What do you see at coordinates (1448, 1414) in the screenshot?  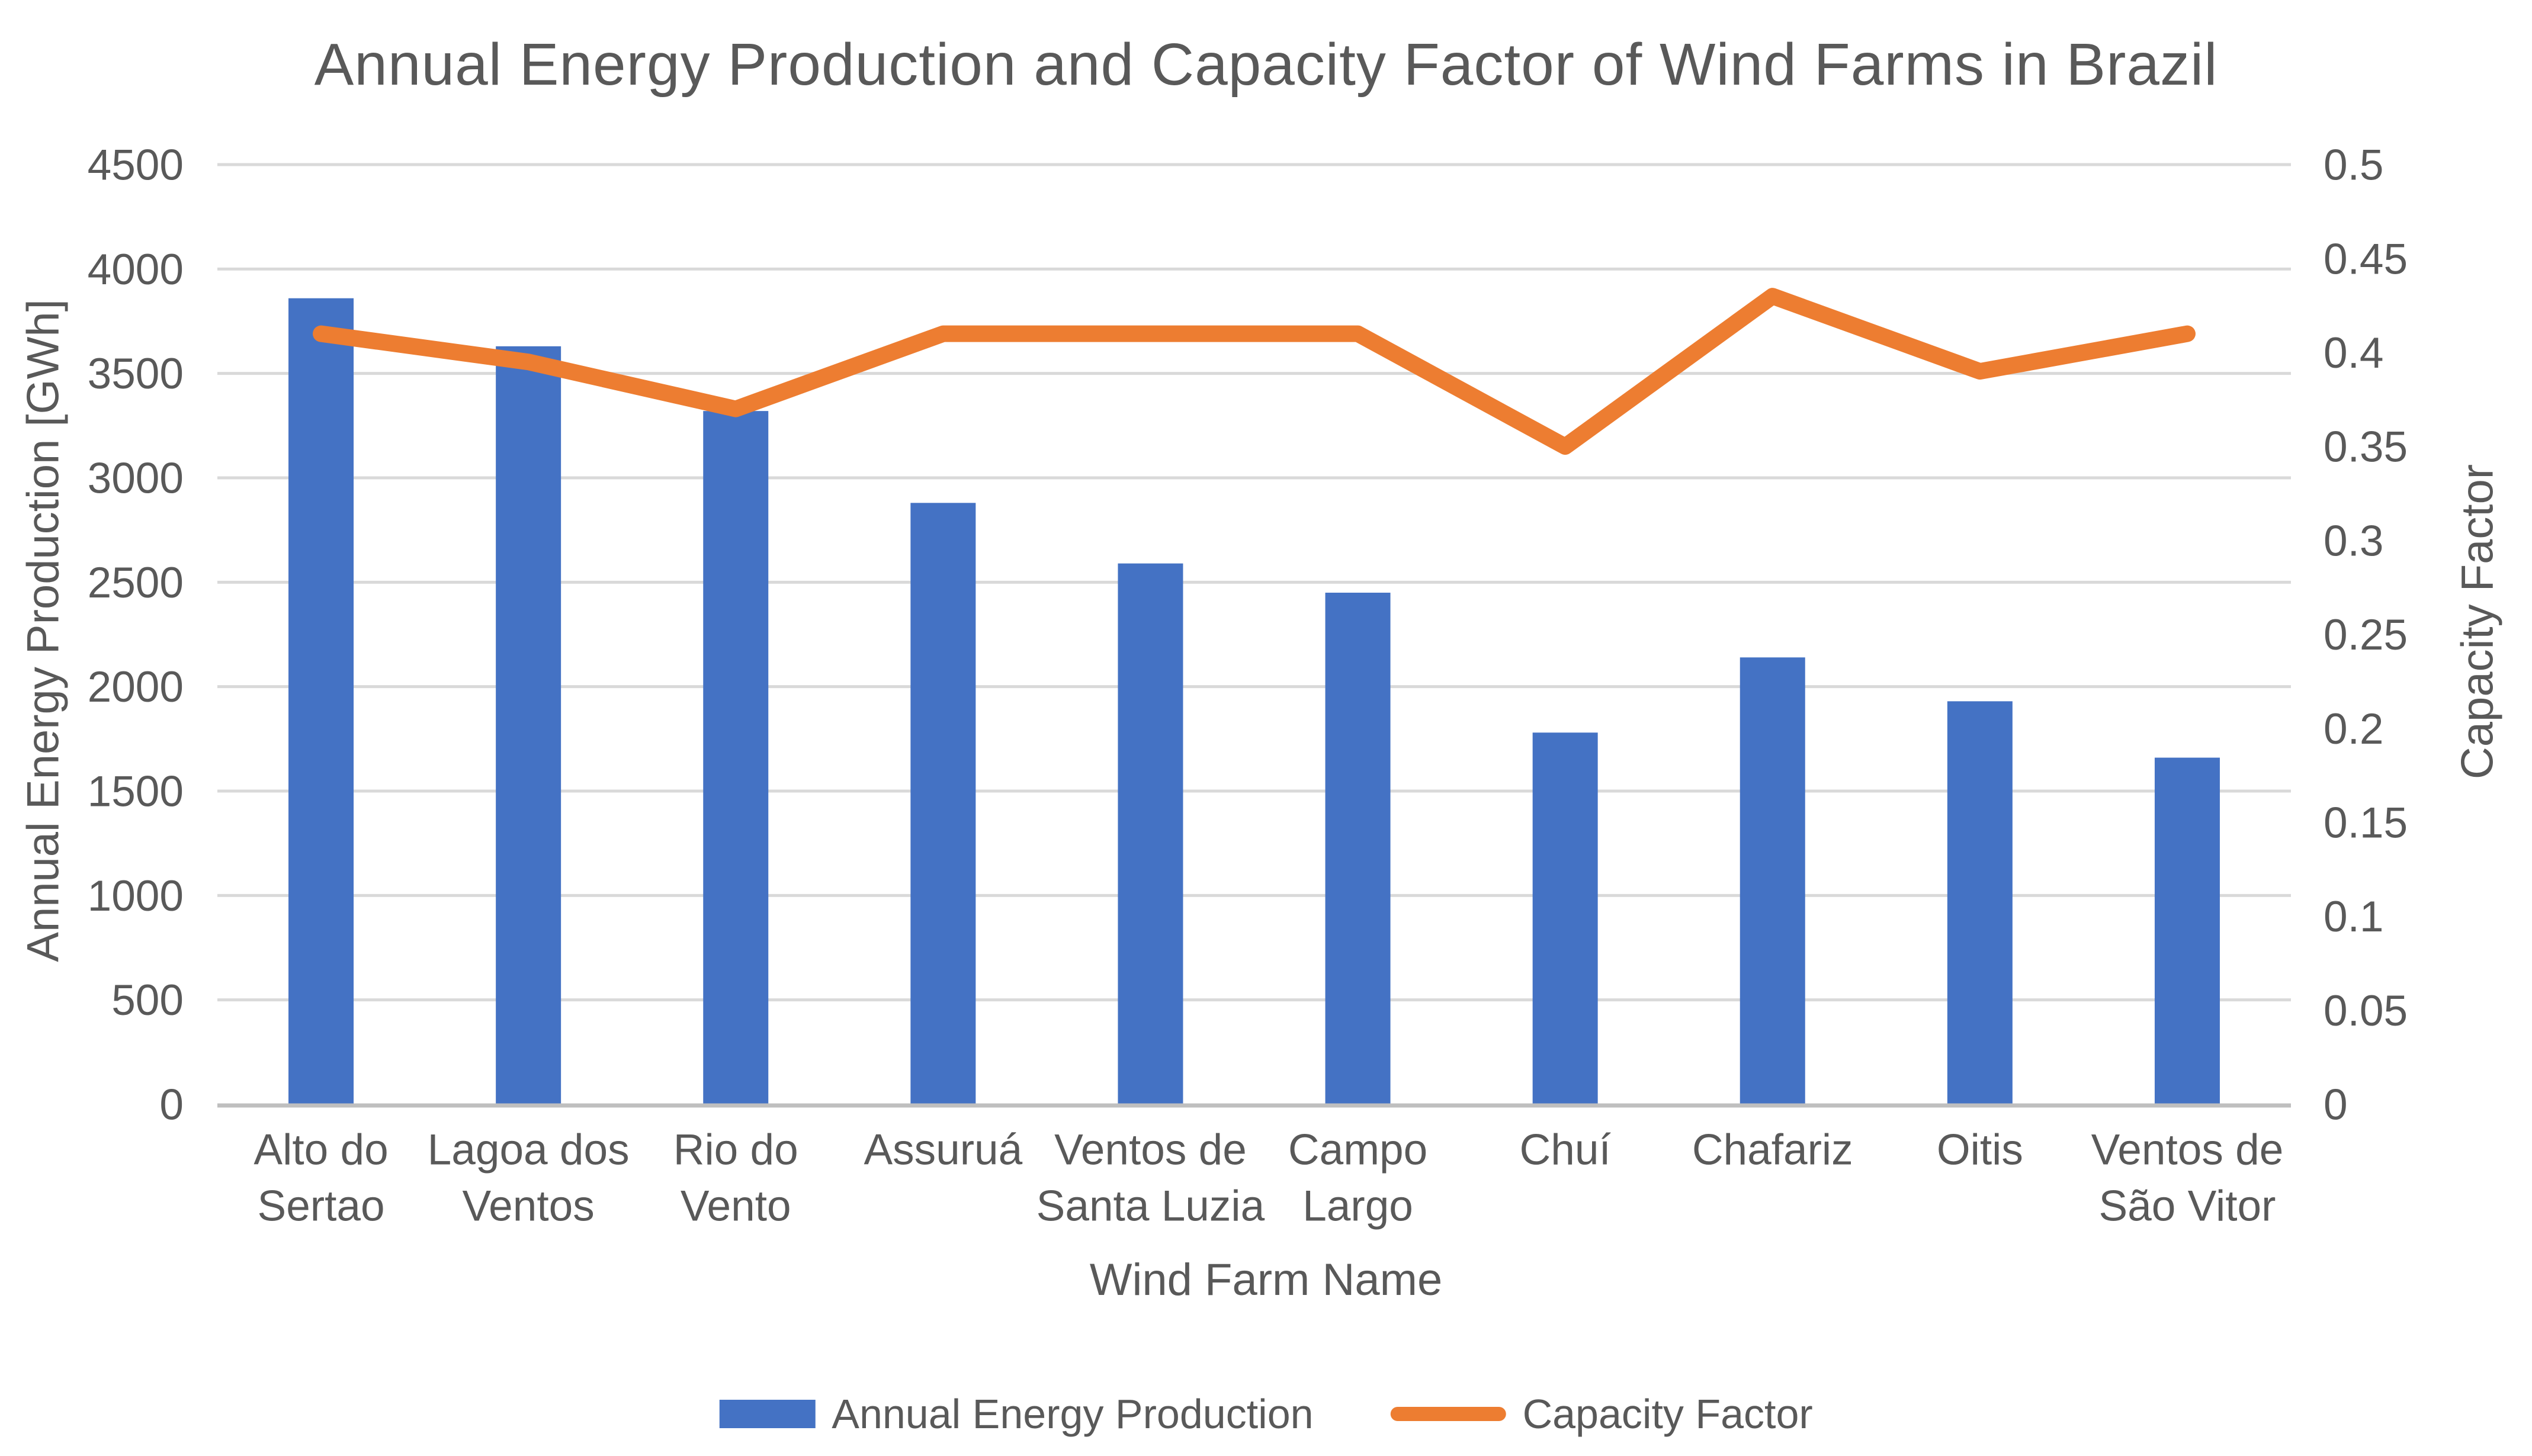 I see `legend-line-swatch` at bounding box center [1448, 1414].